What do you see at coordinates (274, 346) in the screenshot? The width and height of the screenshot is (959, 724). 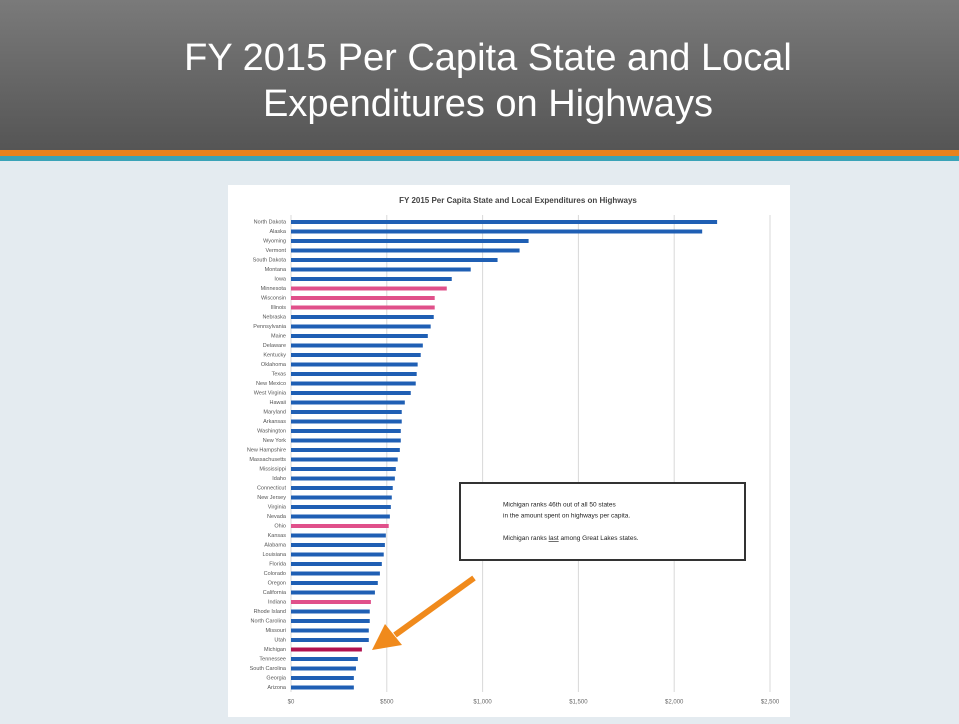 I see `y-tick-label: Delaware` at bounding box center [274, 346].